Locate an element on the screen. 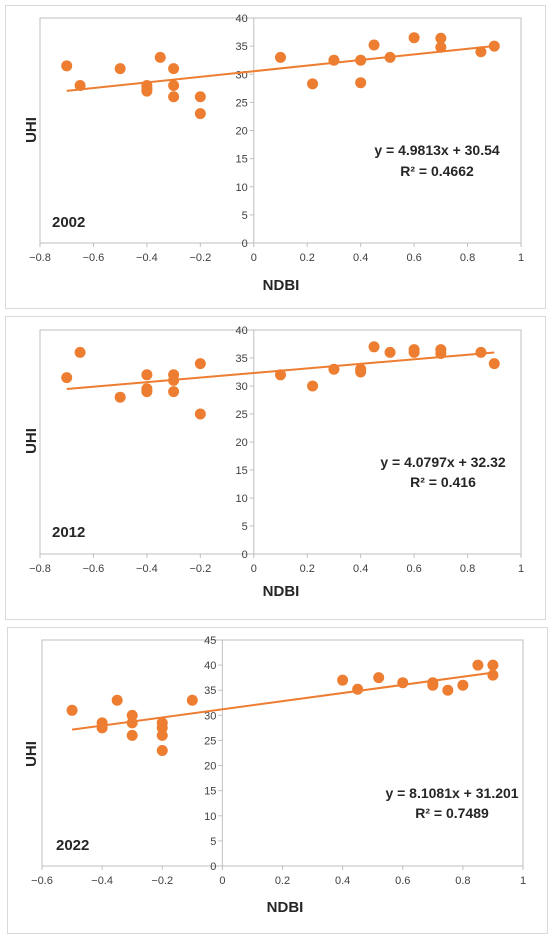 Image resolution: width=550 pixels, height=939 pixels. y-tick-label: 40 is located at coordinates (242, 331).